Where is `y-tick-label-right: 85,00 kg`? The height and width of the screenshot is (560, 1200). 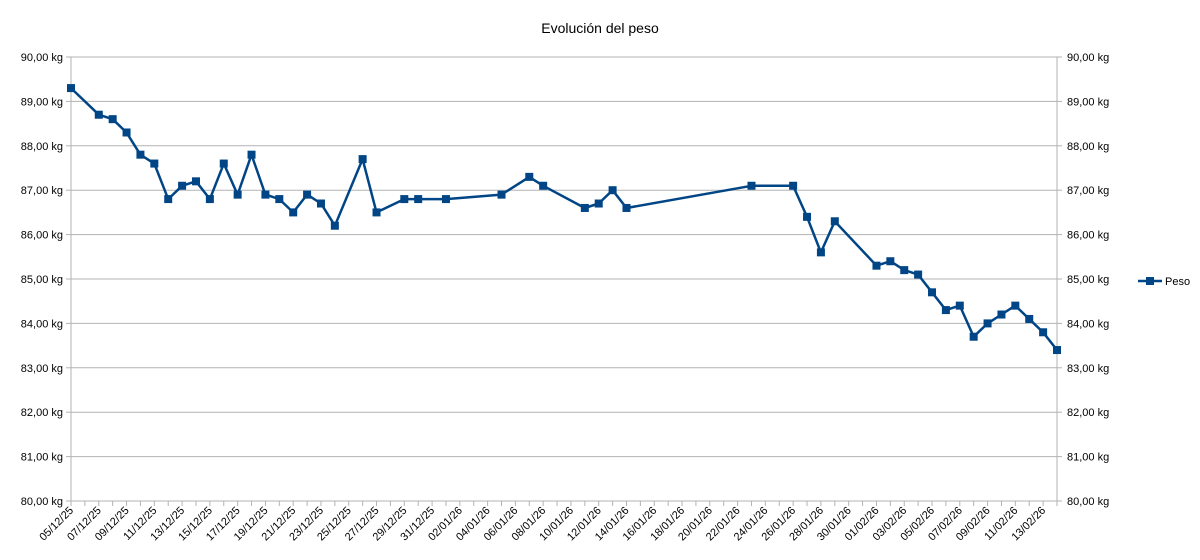 y-tick-label-right: 85,00 kg is located at coordinates (1088, 280).